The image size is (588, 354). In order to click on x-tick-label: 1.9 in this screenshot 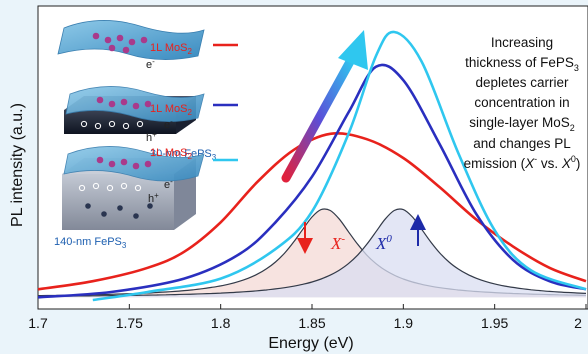, I will do `click(404, 323)`.